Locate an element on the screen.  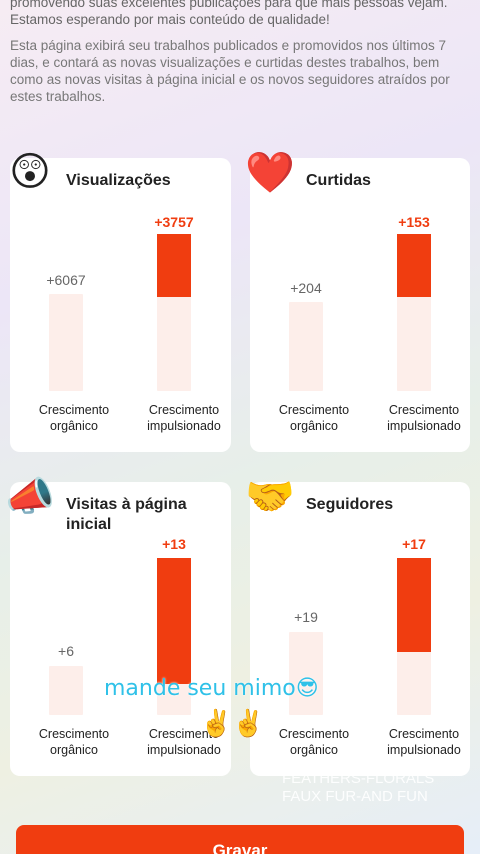
megaphone-icon: 📣 is located at coordinates (30, 496).